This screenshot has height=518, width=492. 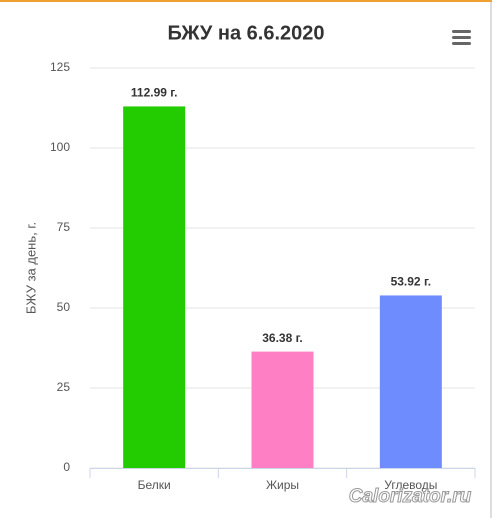 I want to click on value-label: 53.92 г., so click(x=411, y=282).